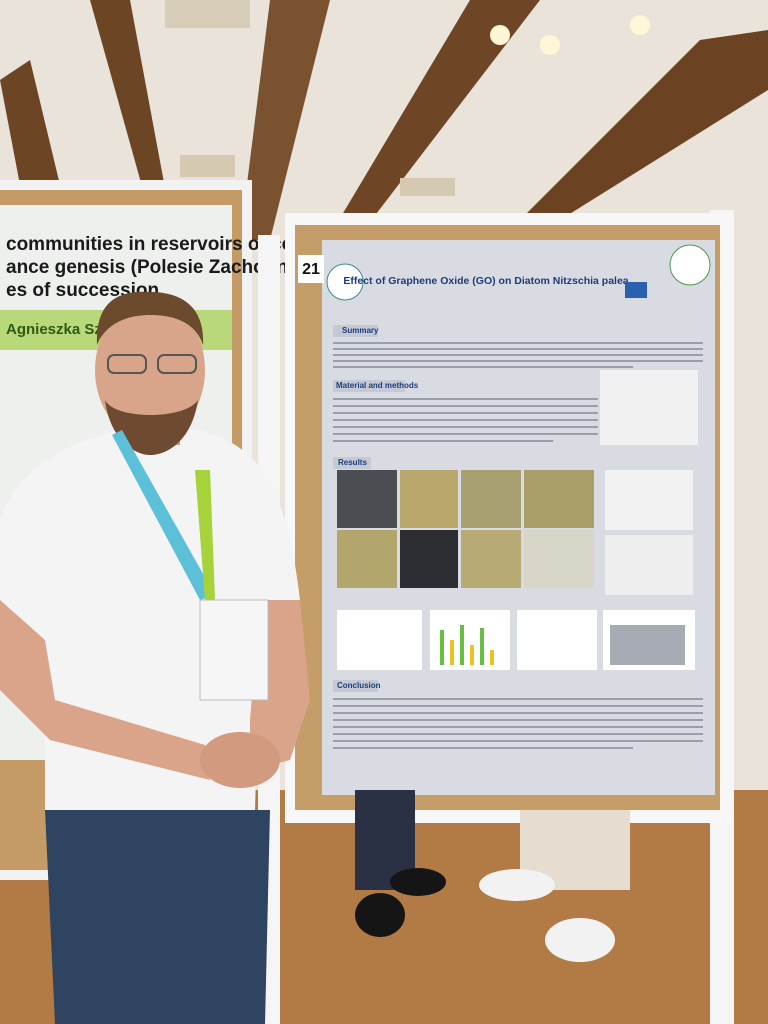 The width and height of the screenshot is (768, 1024). Describe the element at coordinates (150, 370) in the screenshot. I see `head` at that location.